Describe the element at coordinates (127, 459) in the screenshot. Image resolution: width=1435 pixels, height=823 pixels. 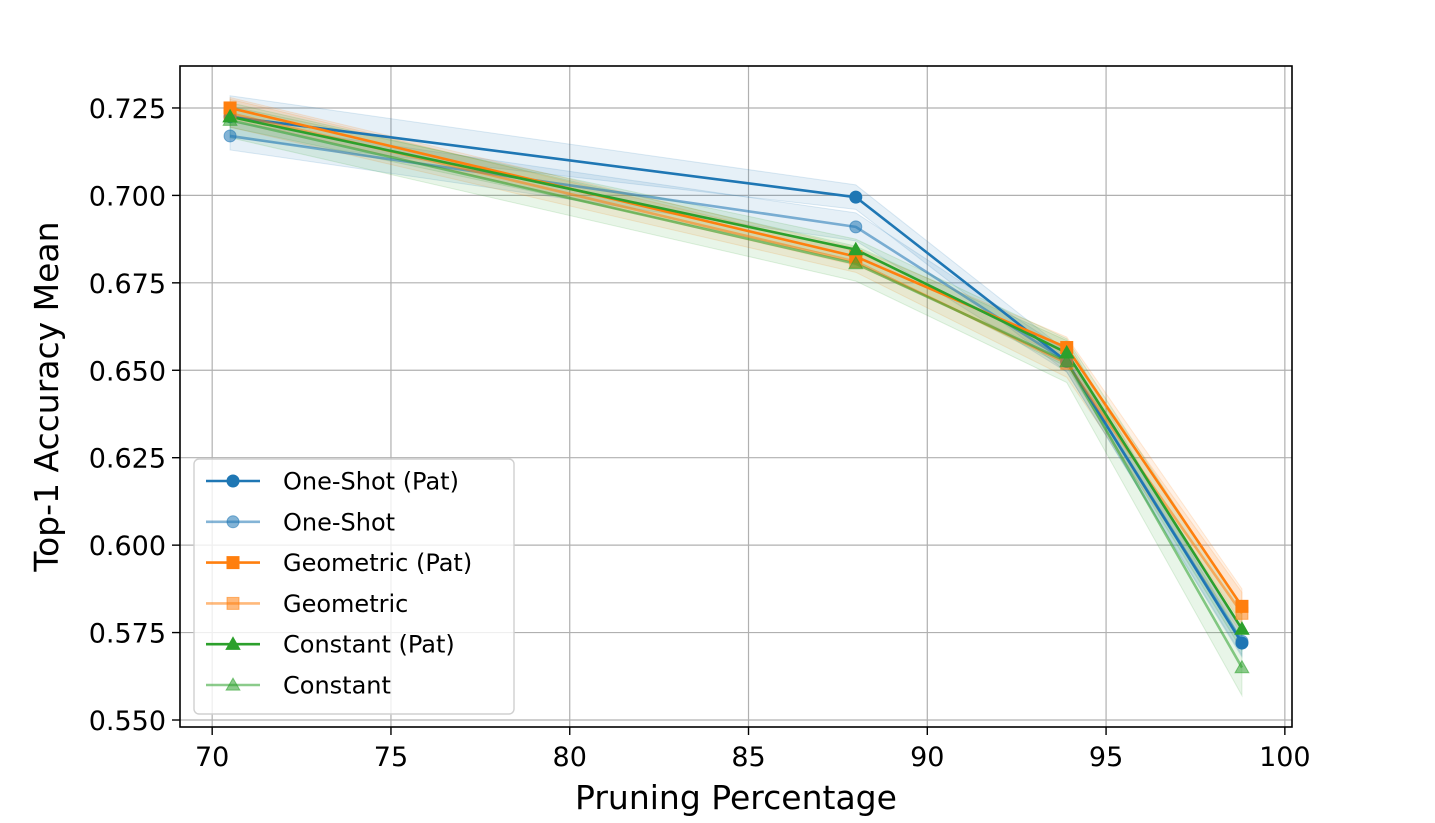
I see `y-tick-label: 0.625` at that location.